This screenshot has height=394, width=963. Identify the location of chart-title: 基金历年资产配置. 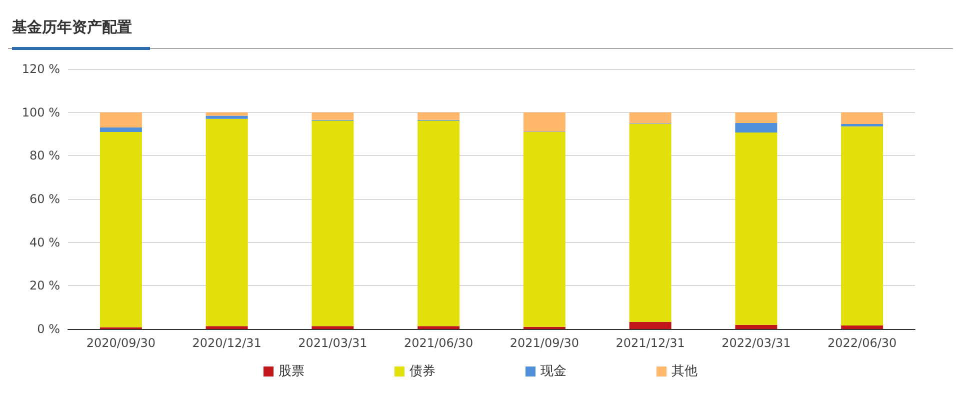
(72, 27).